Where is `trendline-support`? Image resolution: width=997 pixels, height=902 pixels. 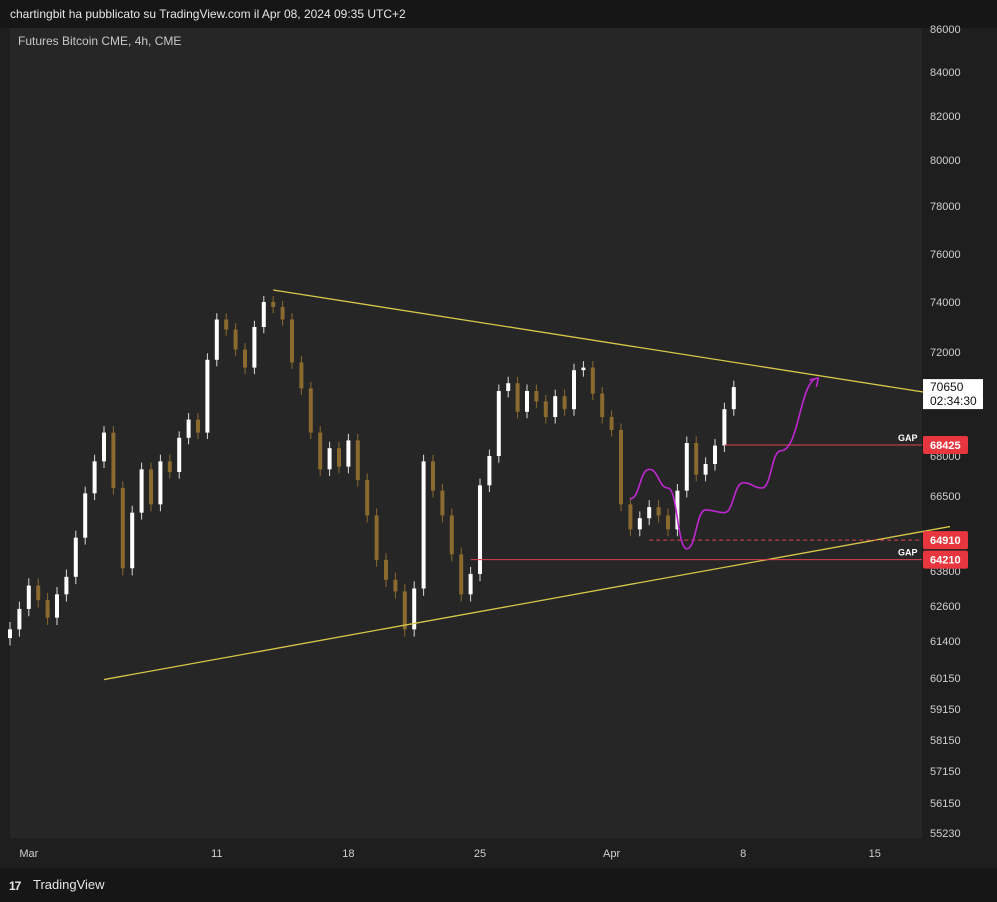 trendline-support is located at coordinates (527, 603).